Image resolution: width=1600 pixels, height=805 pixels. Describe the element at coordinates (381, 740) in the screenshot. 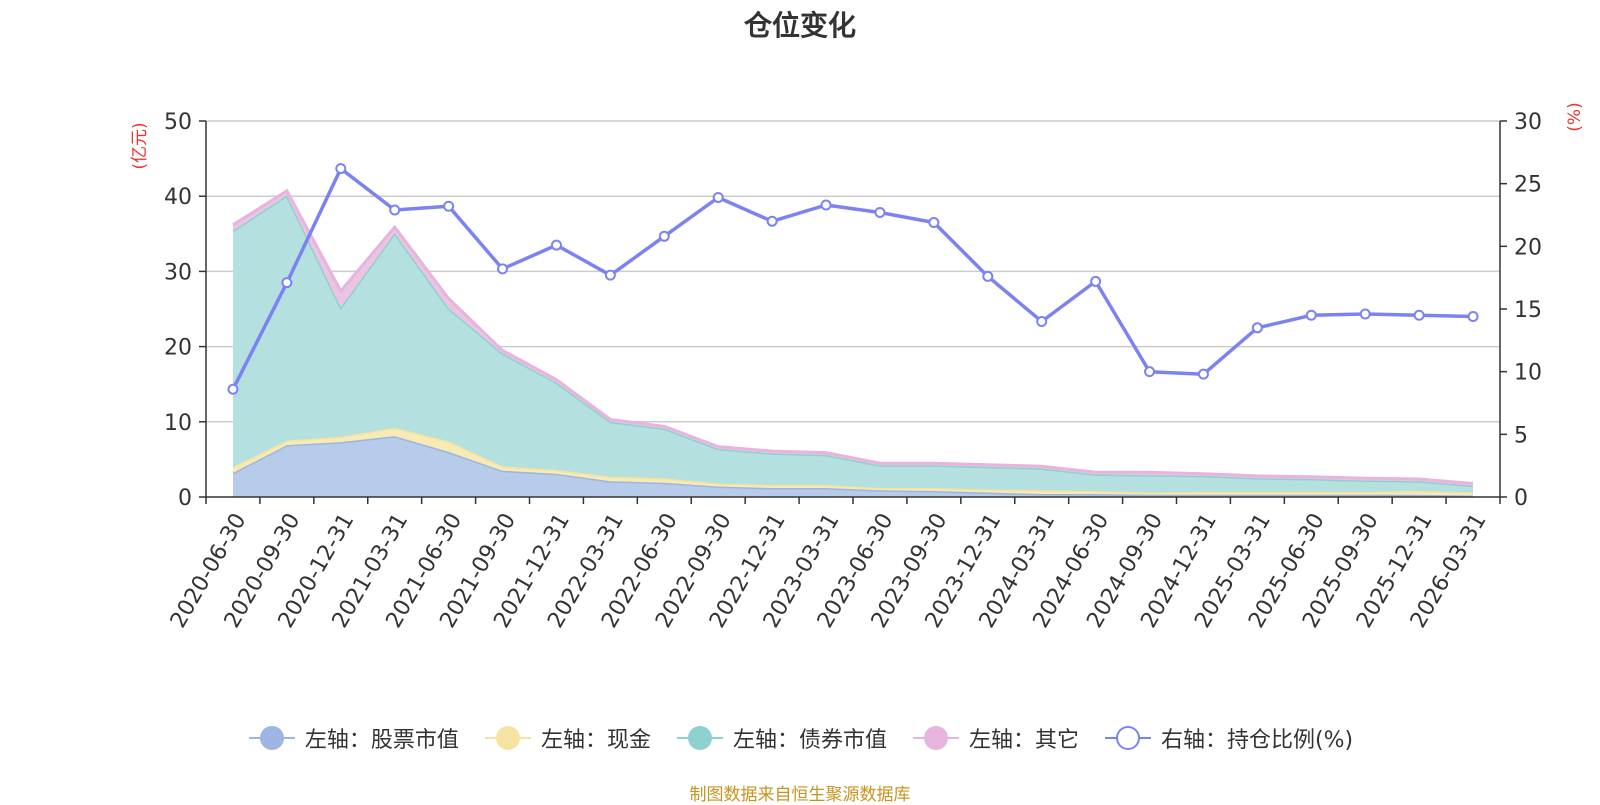

I see `legend-label: 左轴：股票市值` at that location.